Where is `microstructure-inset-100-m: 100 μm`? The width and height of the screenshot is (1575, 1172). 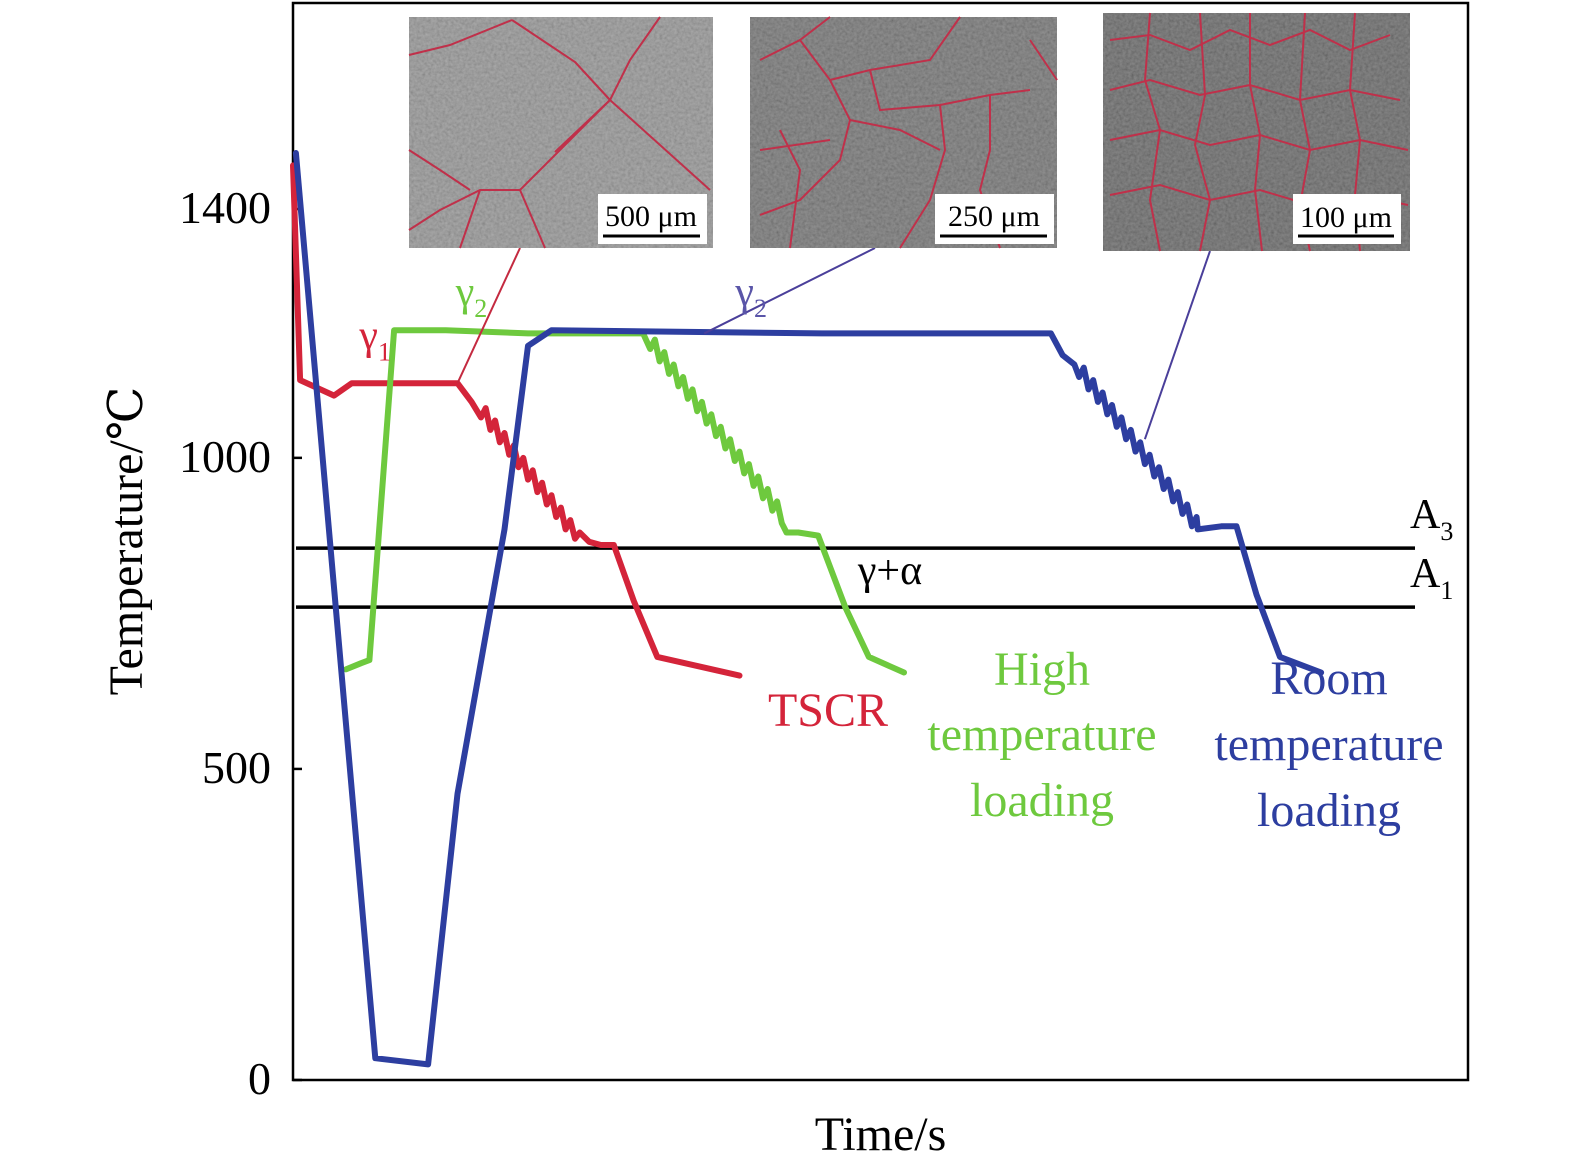
microstructure-inset-100-m: 100 μm is located at coordinates (1256, 132).